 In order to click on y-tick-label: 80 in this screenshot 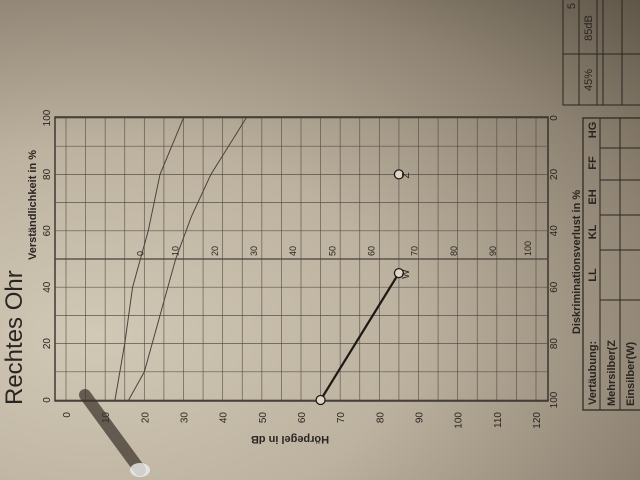, I will do `click(47, 174)`.